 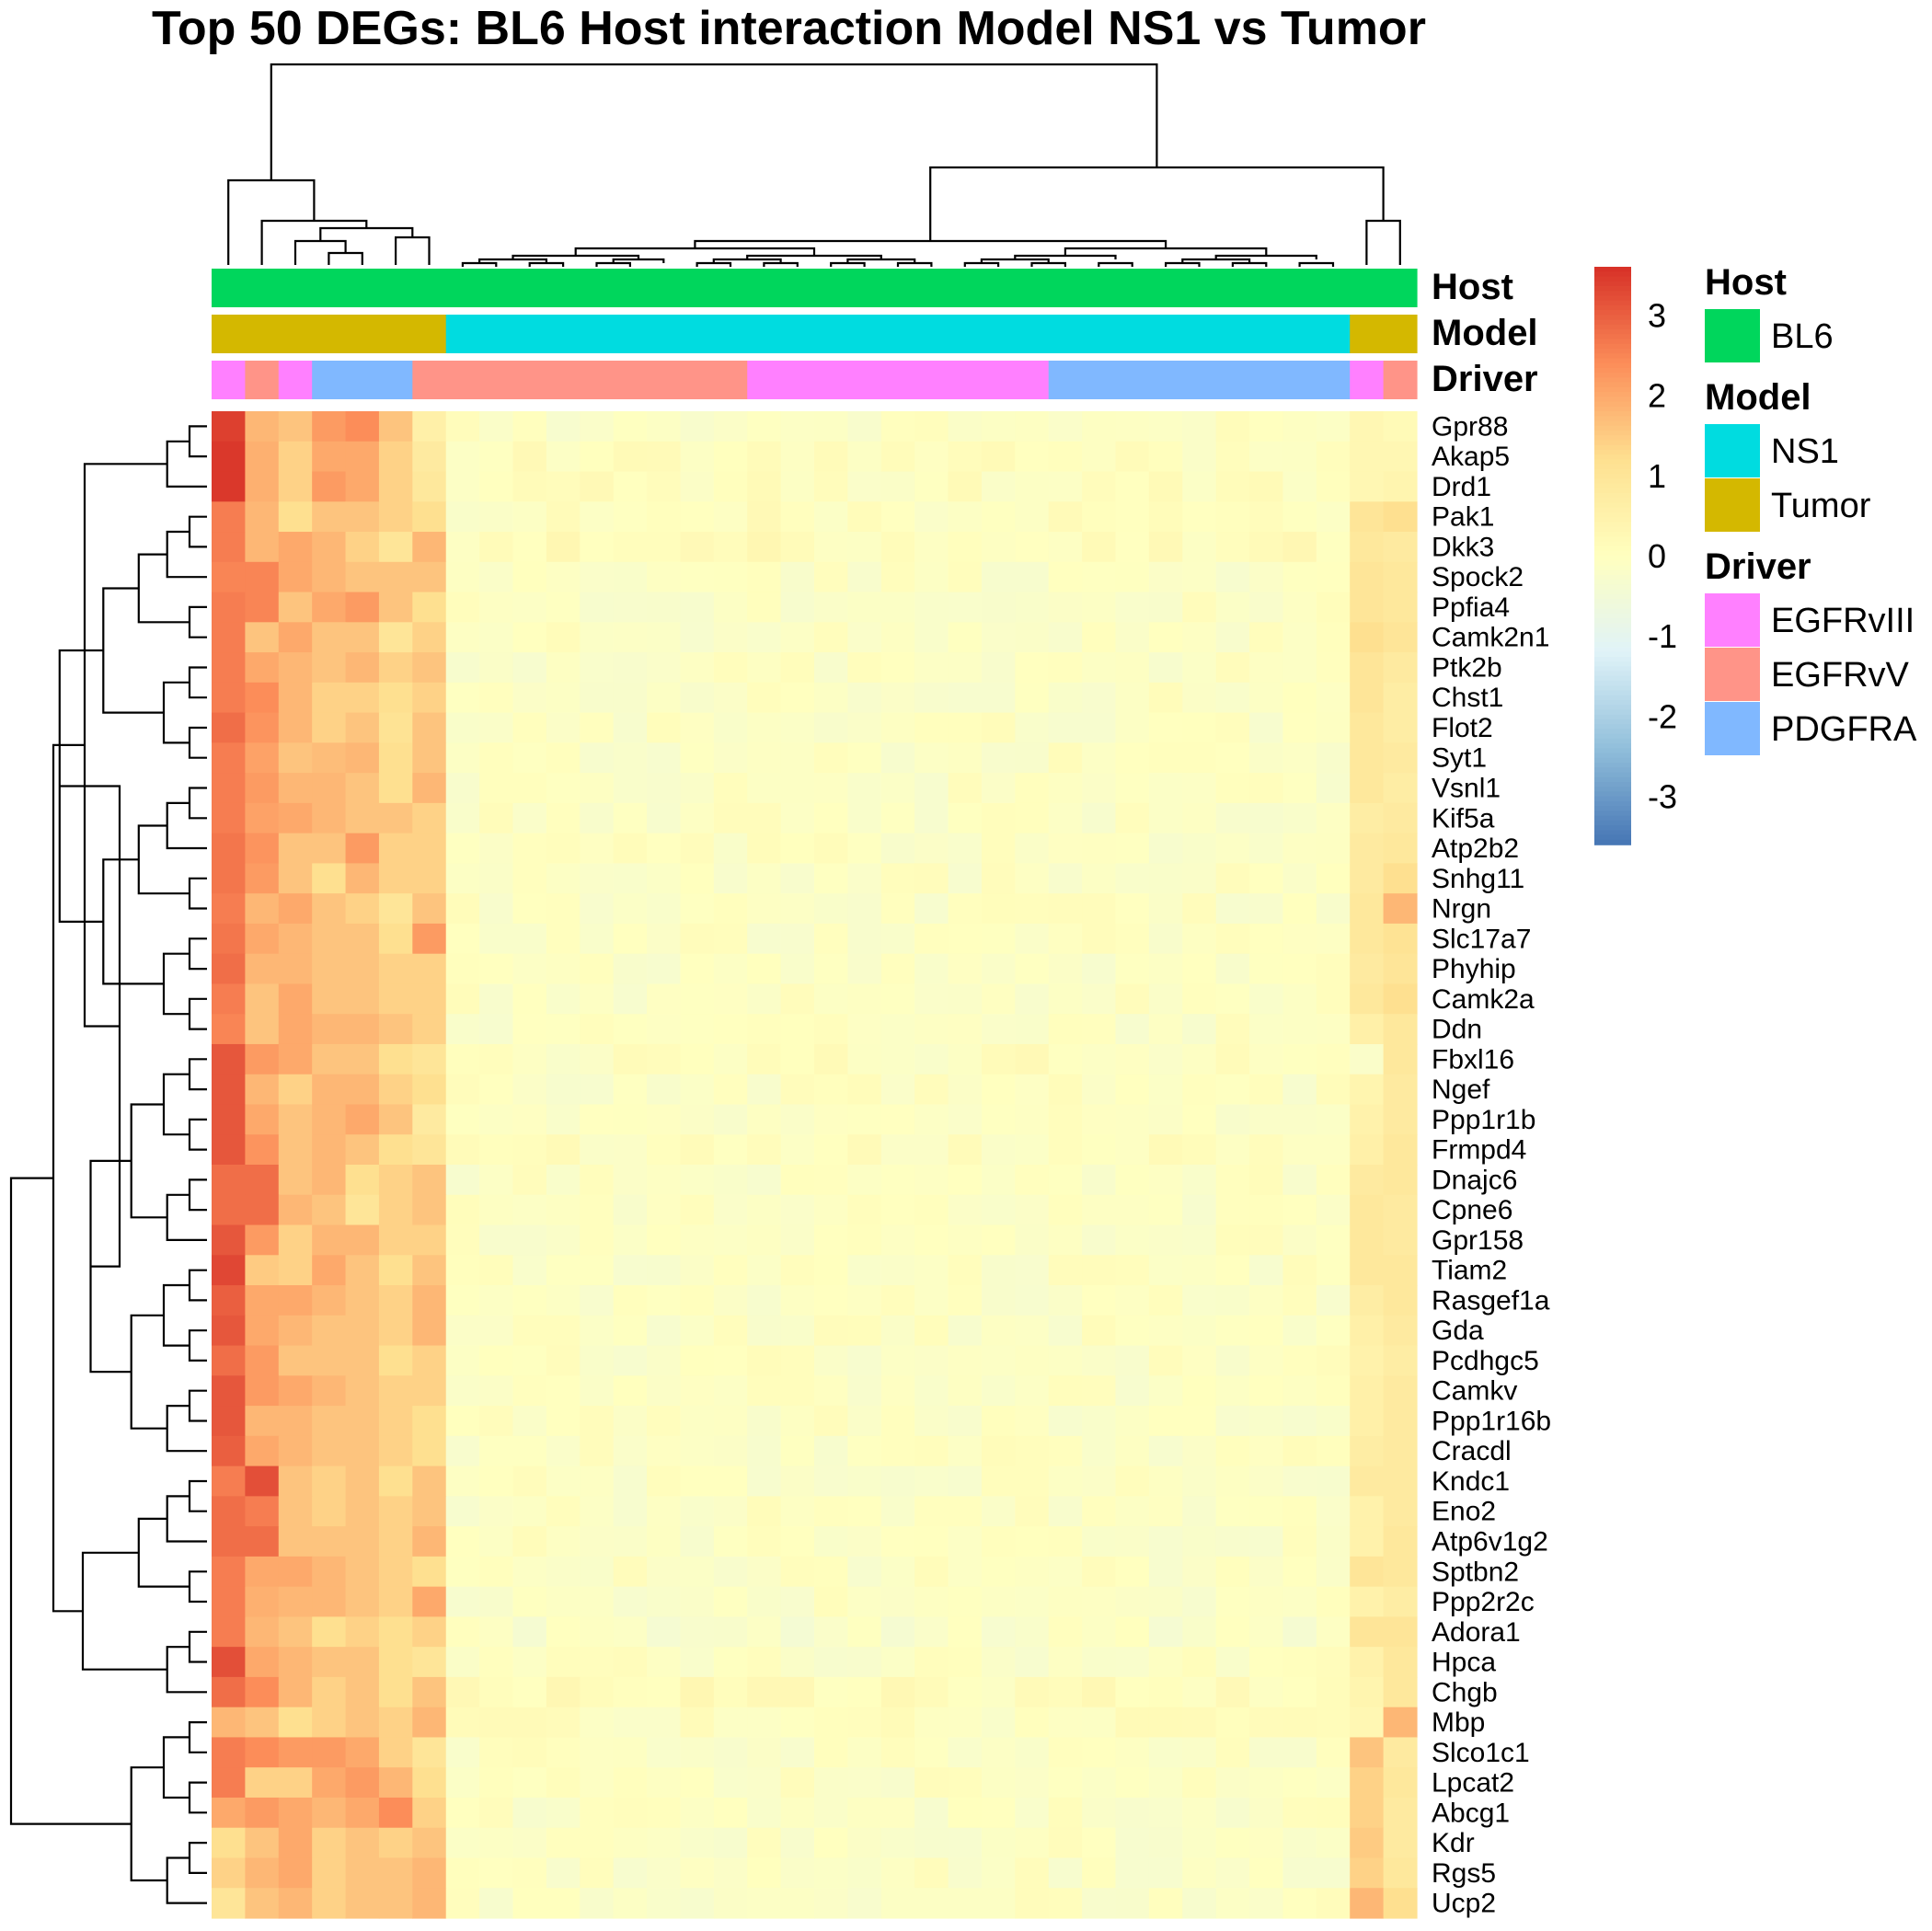 What do you see at coordinates (197, 1496) in the screenshot?
I see `dendrogram-branch` at bounding box center [197, 1496].